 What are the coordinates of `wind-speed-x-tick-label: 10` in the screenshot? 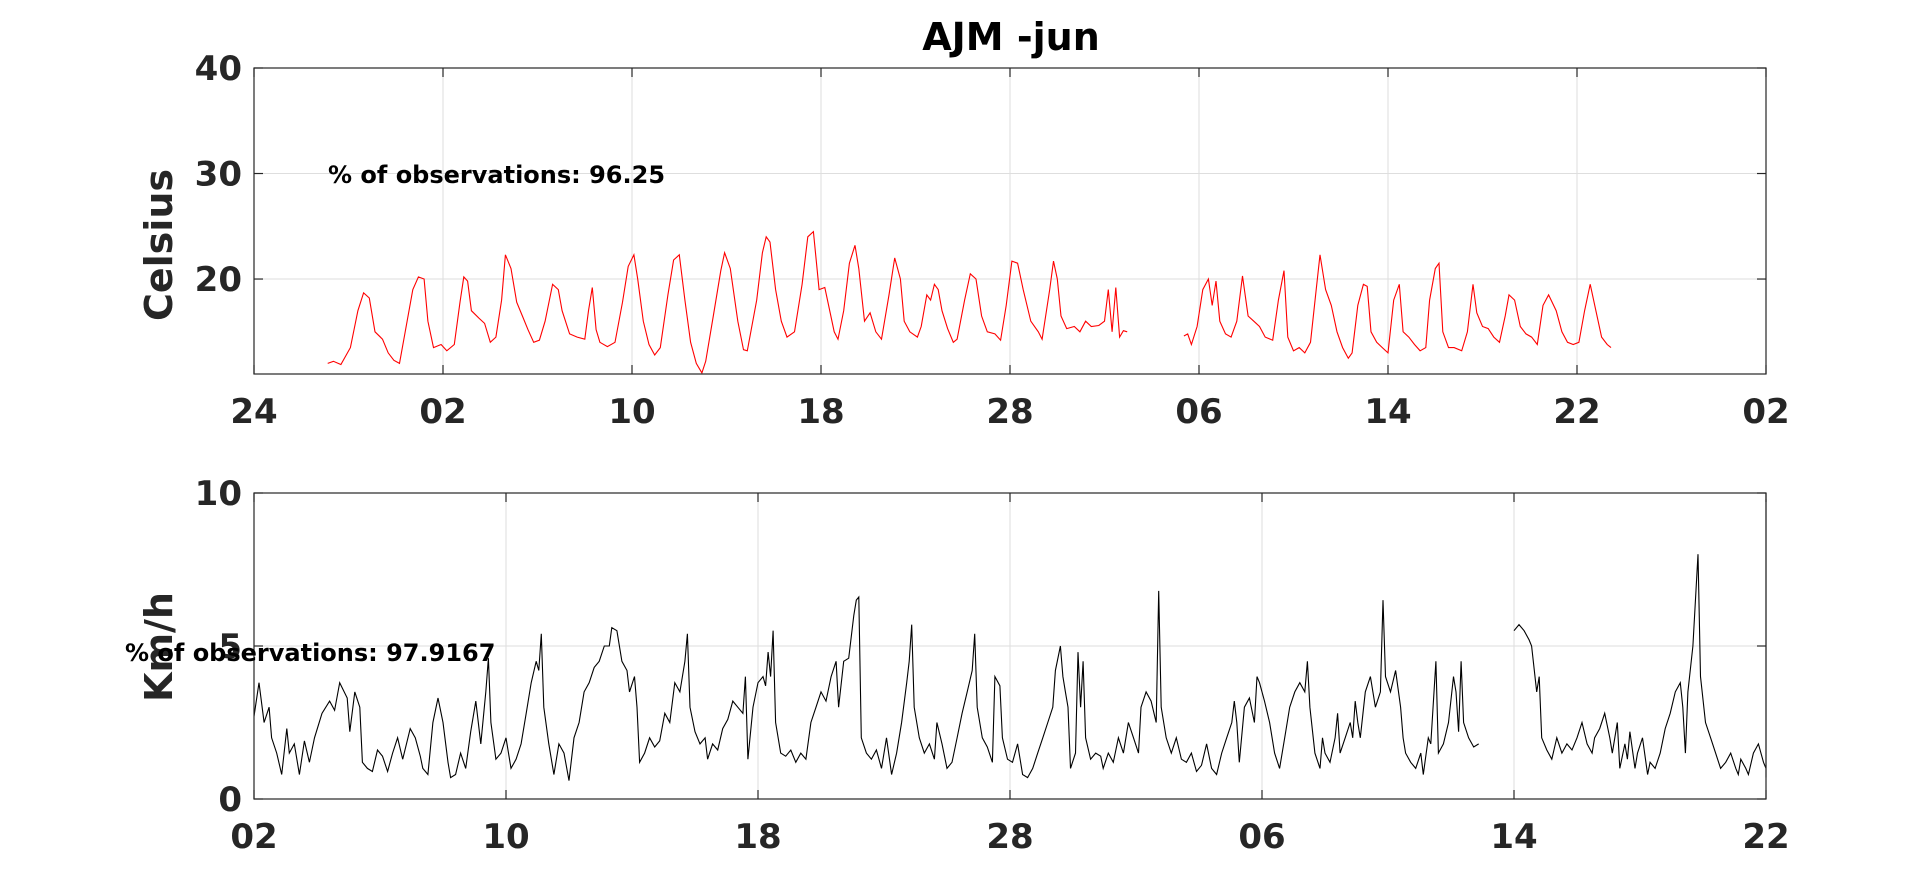 It's located at (505, 837).